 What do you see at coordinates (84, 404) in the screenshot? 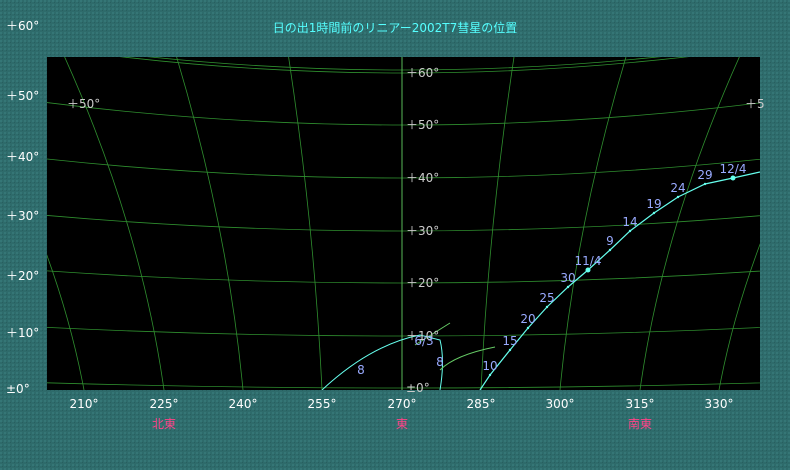
I see `azimuth-label: 210°` at bounding box center [84, 404].